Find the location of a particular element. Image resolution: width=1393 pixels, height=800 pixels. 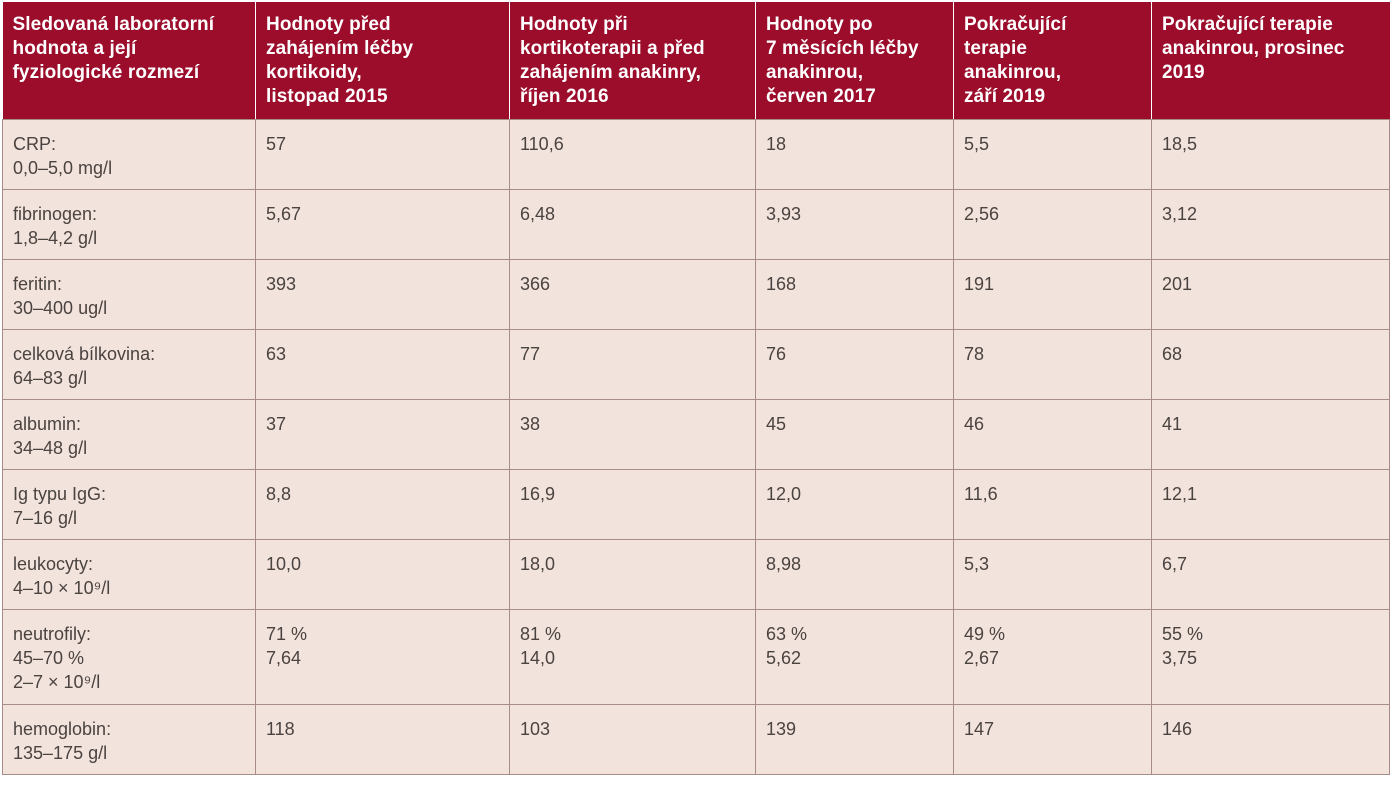

parameter-name: neutrofily: is located at coordinates (52, 633).